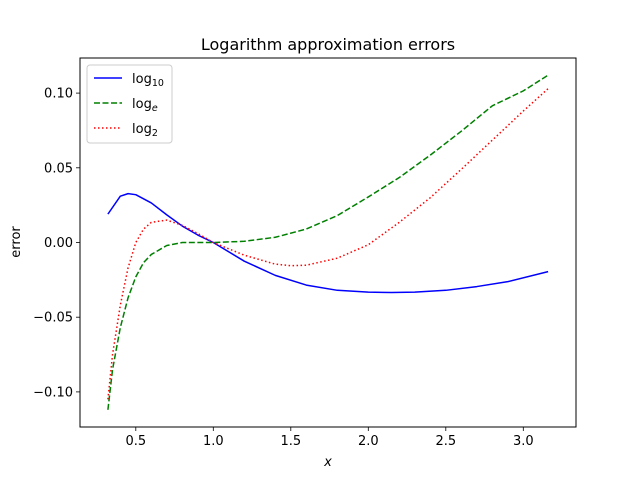 The height and width of the screenshot is (480, 640). What do you see at coordinates (327, 462) in the screenshot?
I see `x-axis-label: x` at bounding box center [327, 462].